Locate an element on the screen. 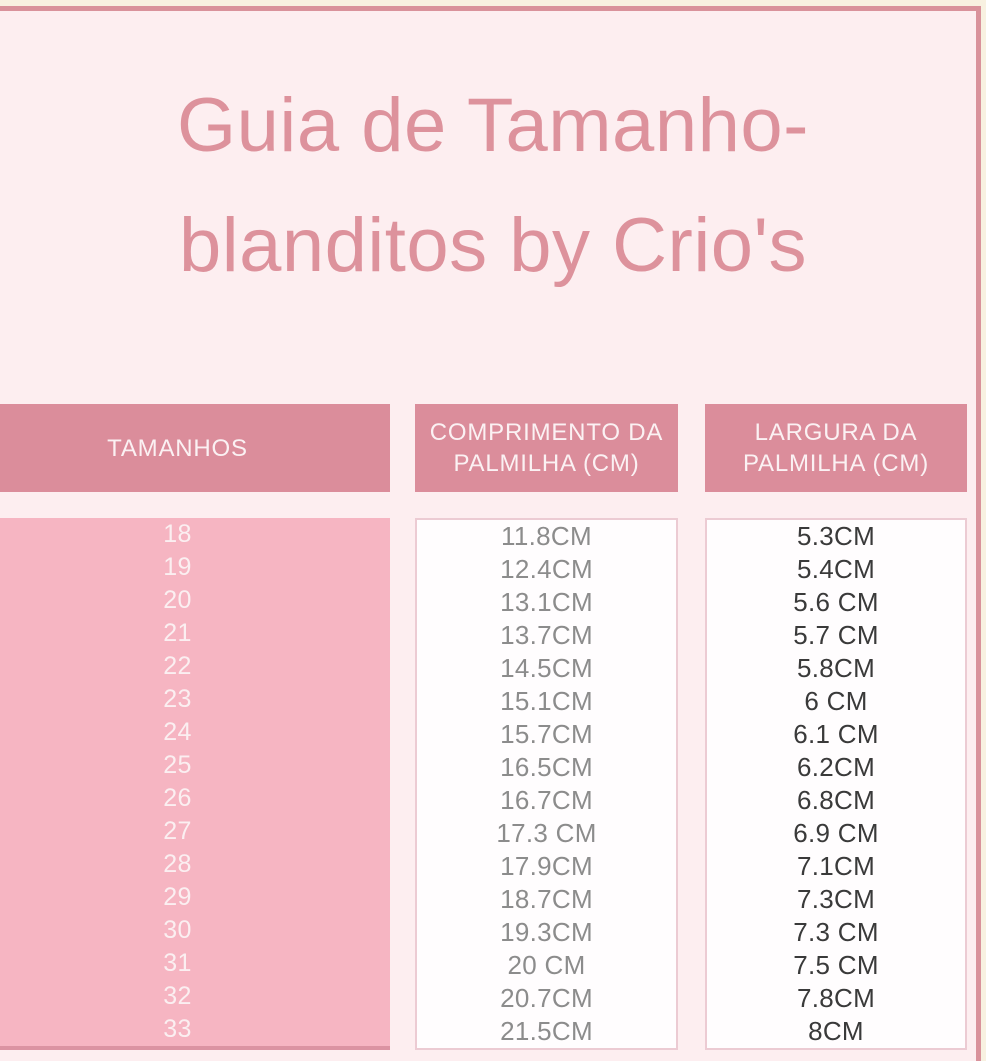 Image resolution: width=986 pixels, height=1061 pixels. length-cell: 13.7CM is located at coordinates (546, 635).